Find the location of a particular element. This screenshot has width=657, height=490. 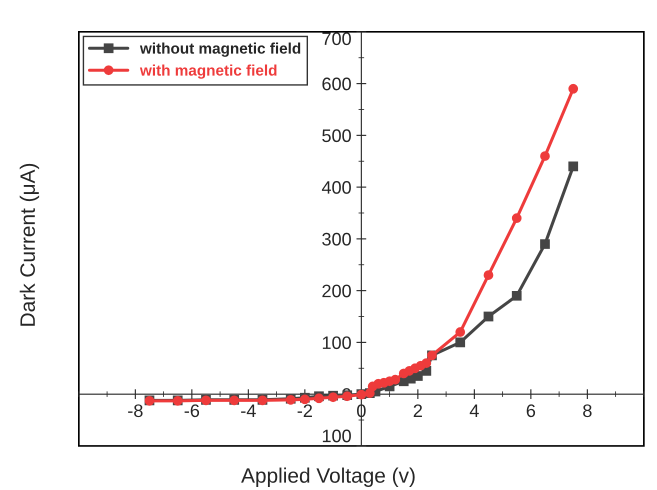

y-tick-label: 200 is located at coordinates (336, 291).